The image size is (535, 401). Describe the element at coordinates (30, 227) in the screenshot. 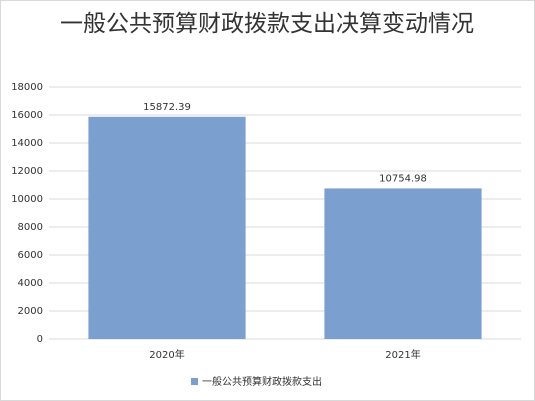

I see `y-tick-label: 8000` at that location.